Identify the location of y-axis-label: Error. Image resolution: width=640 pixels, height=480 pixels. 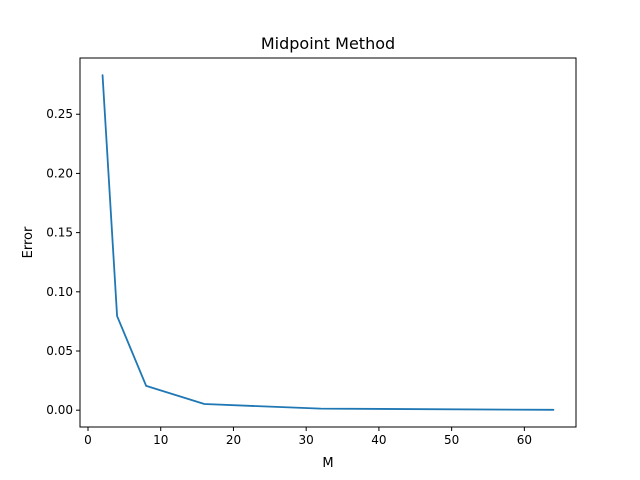
(28, 242).